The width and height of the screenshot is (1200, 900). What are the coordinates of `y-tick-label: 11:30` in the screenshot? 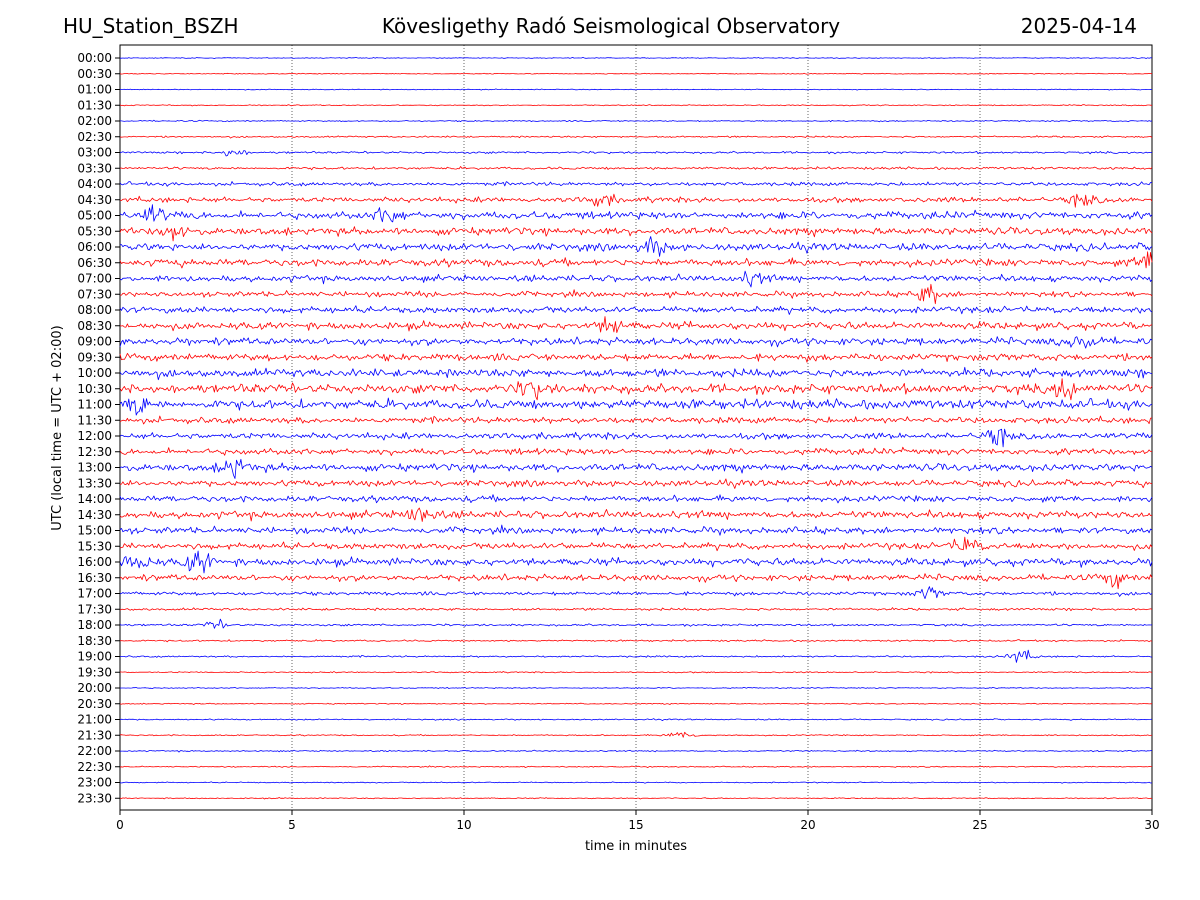 It's located at (94, 420).